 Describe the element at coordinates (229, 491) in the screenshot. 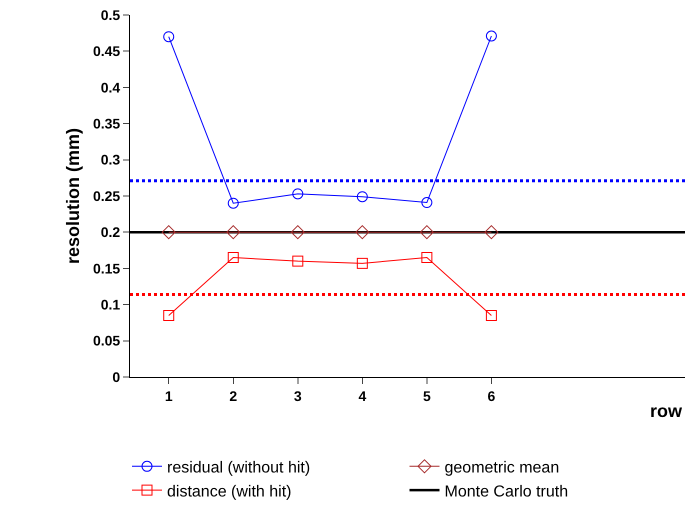

I see `legend-label: distance (with hit)` at that location.